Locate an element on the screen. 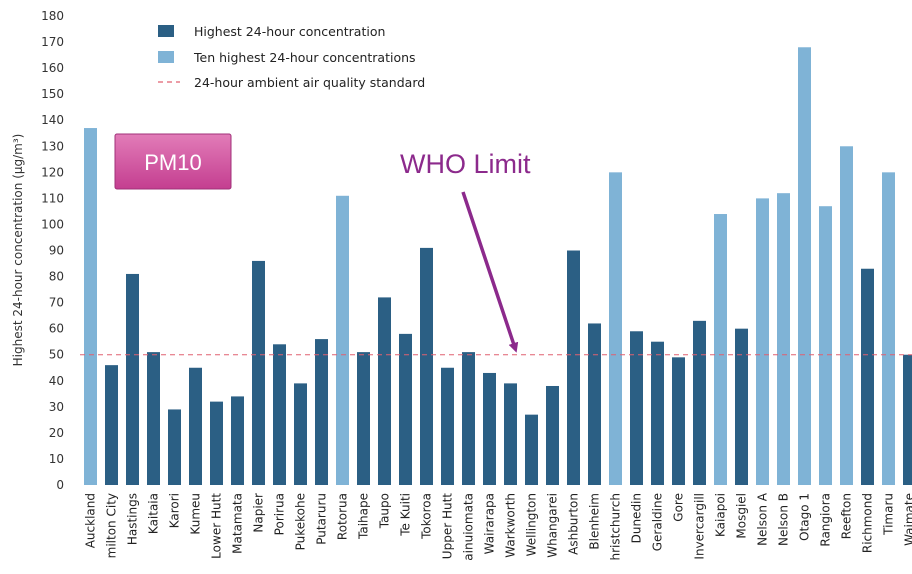 The image size is (912, 574). x-category-label: Taupo is located at coordinates (385, 511).